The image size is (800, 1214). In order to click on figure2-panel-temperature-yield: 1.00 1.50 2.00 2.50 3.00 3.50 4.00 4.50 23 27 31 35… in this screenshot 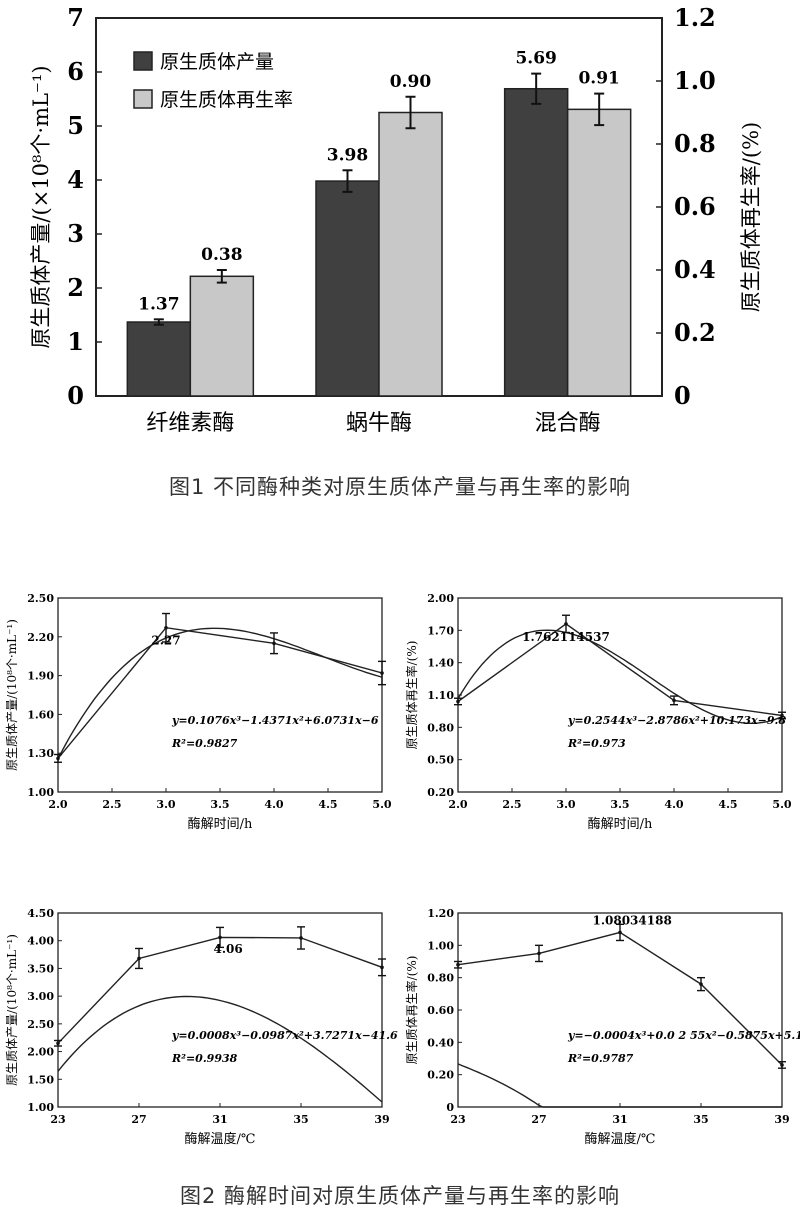, I will do `click(201, 1027)`.